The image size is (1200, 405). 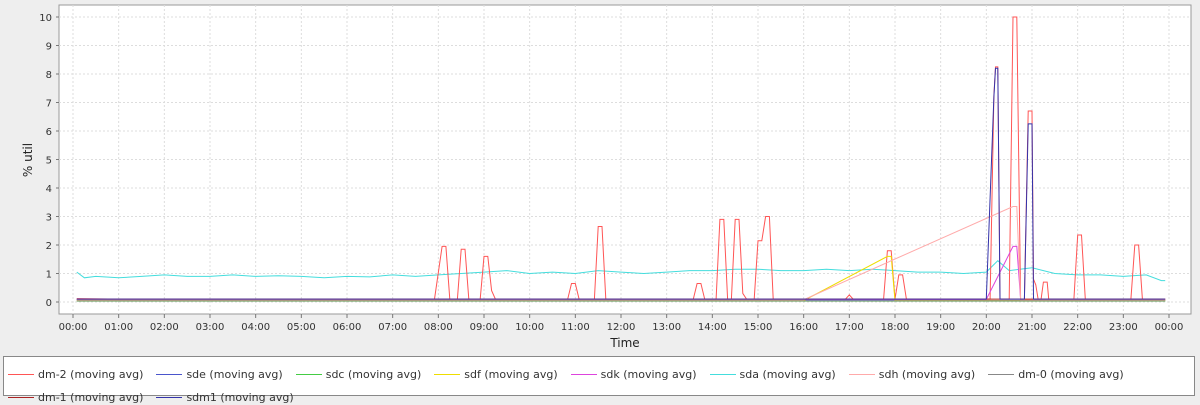 I want to click on y-tick-label: 10, so click(x=45, y=18).